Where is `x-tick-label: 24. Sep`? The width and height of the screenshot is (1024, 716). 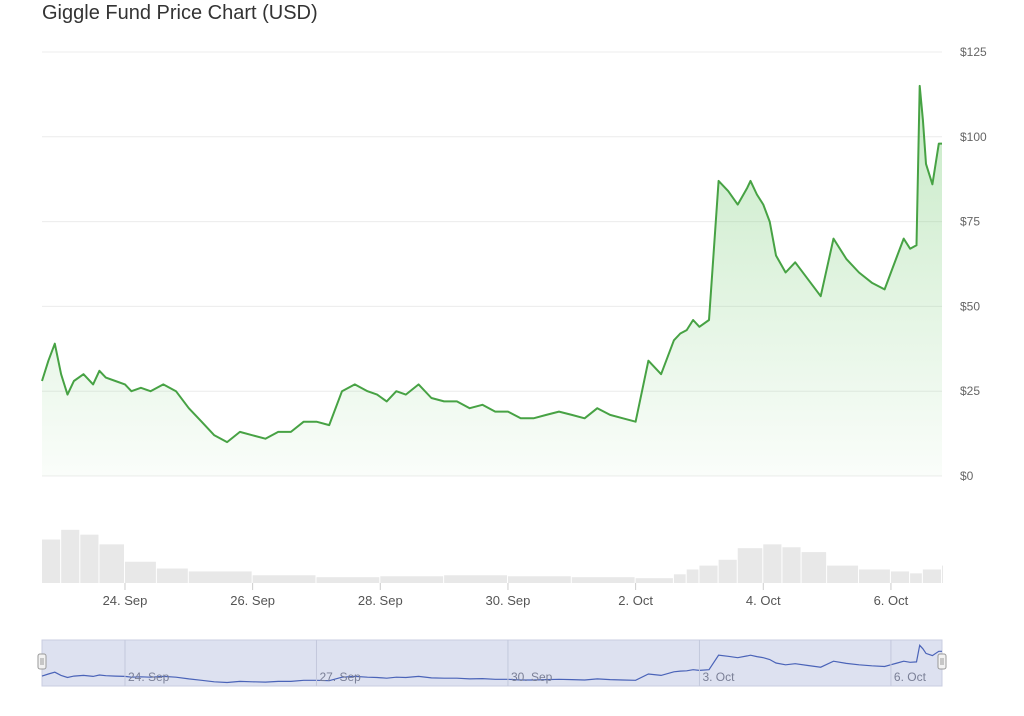 x-tick-label: 24. Sep is located at coordinates (125, 600).